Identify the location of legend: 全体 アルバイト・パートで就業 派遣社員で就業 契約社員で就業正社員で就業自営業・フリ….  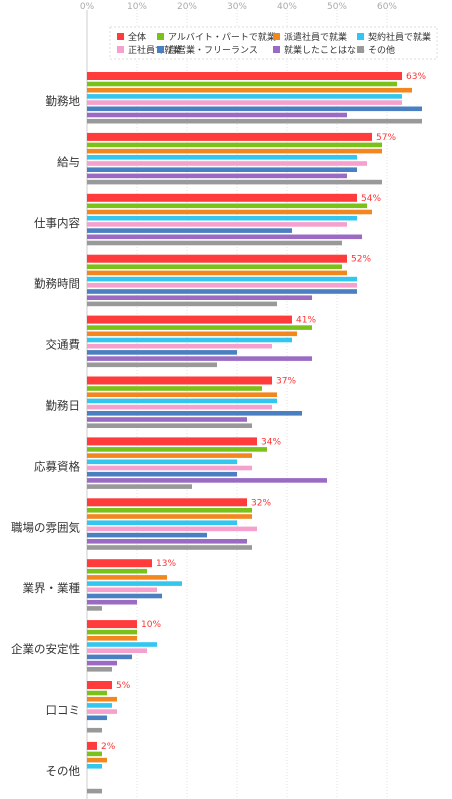
(273, 43).